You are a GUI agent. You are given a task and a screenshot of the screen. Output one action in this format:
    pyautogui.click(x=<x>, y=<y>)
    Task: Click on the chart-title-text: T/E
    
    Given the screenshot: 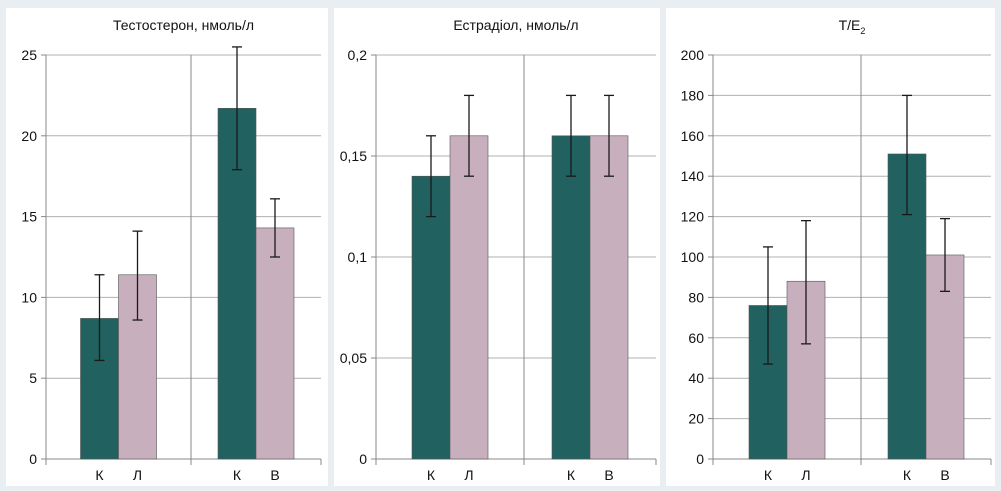 What is the action you would take?
    pyautogui.click(x=850, y=25)
    